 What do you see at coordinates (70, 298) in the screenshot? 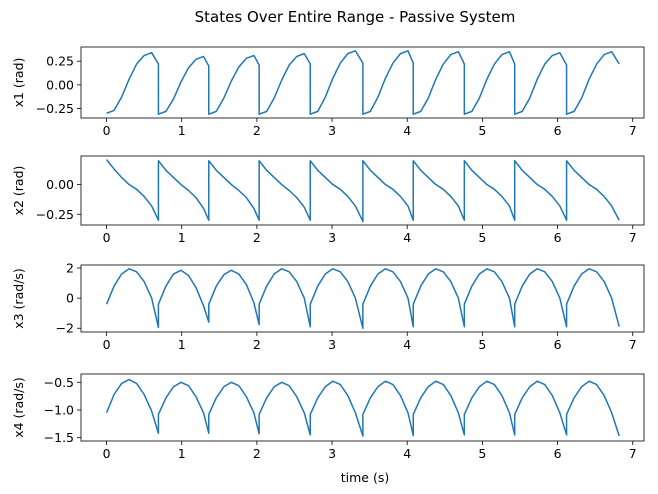
I see `y-tick-label: 0` at bounding box center [70, 298].